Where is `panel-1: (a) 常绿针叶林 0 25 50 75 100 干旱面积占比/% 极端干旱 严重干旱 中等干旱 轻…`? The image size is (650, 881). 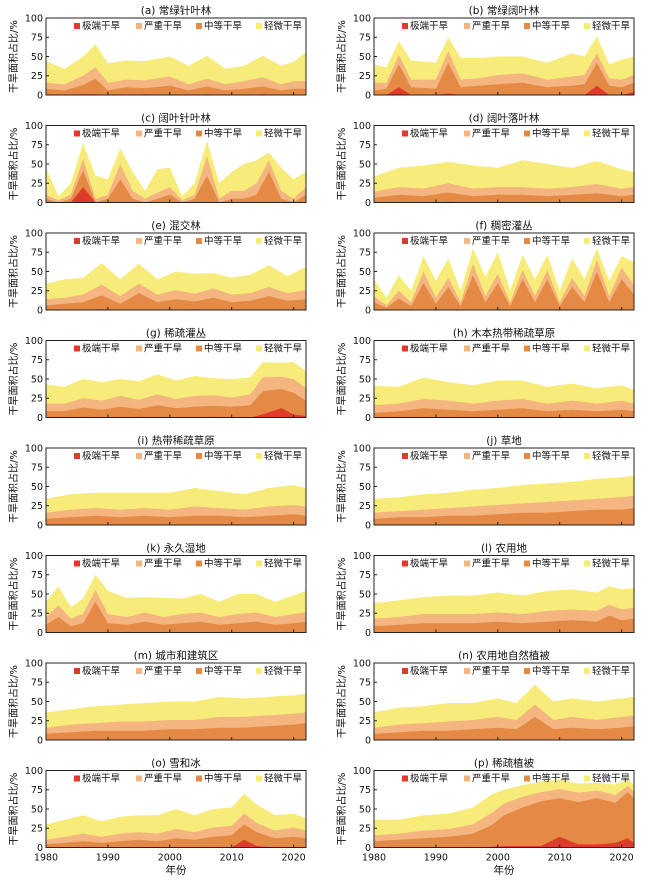 panel-1: (a) 常绿针叶林 0 25 50 75 100 干旱面积占比/% 极端干旱 严重干旱 中等干旱 轻… is located at coordinates (157, 52).